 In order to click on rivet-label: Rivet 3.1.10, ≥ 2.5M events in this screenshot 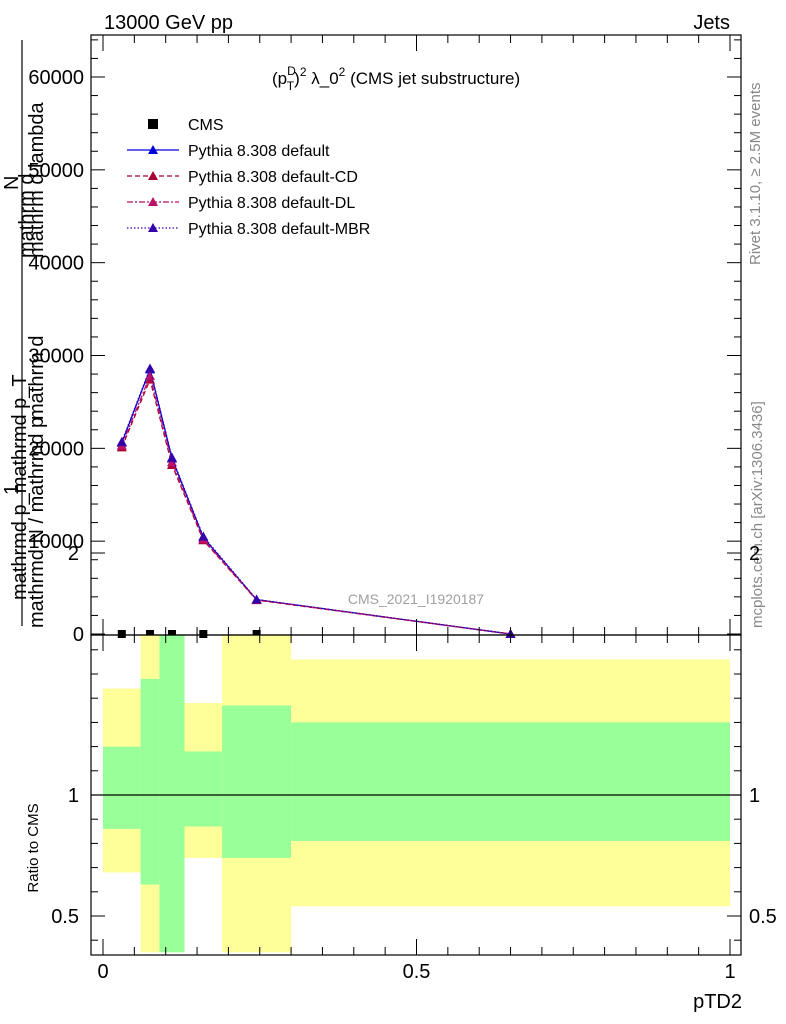, I will do `click(755, 174)`.